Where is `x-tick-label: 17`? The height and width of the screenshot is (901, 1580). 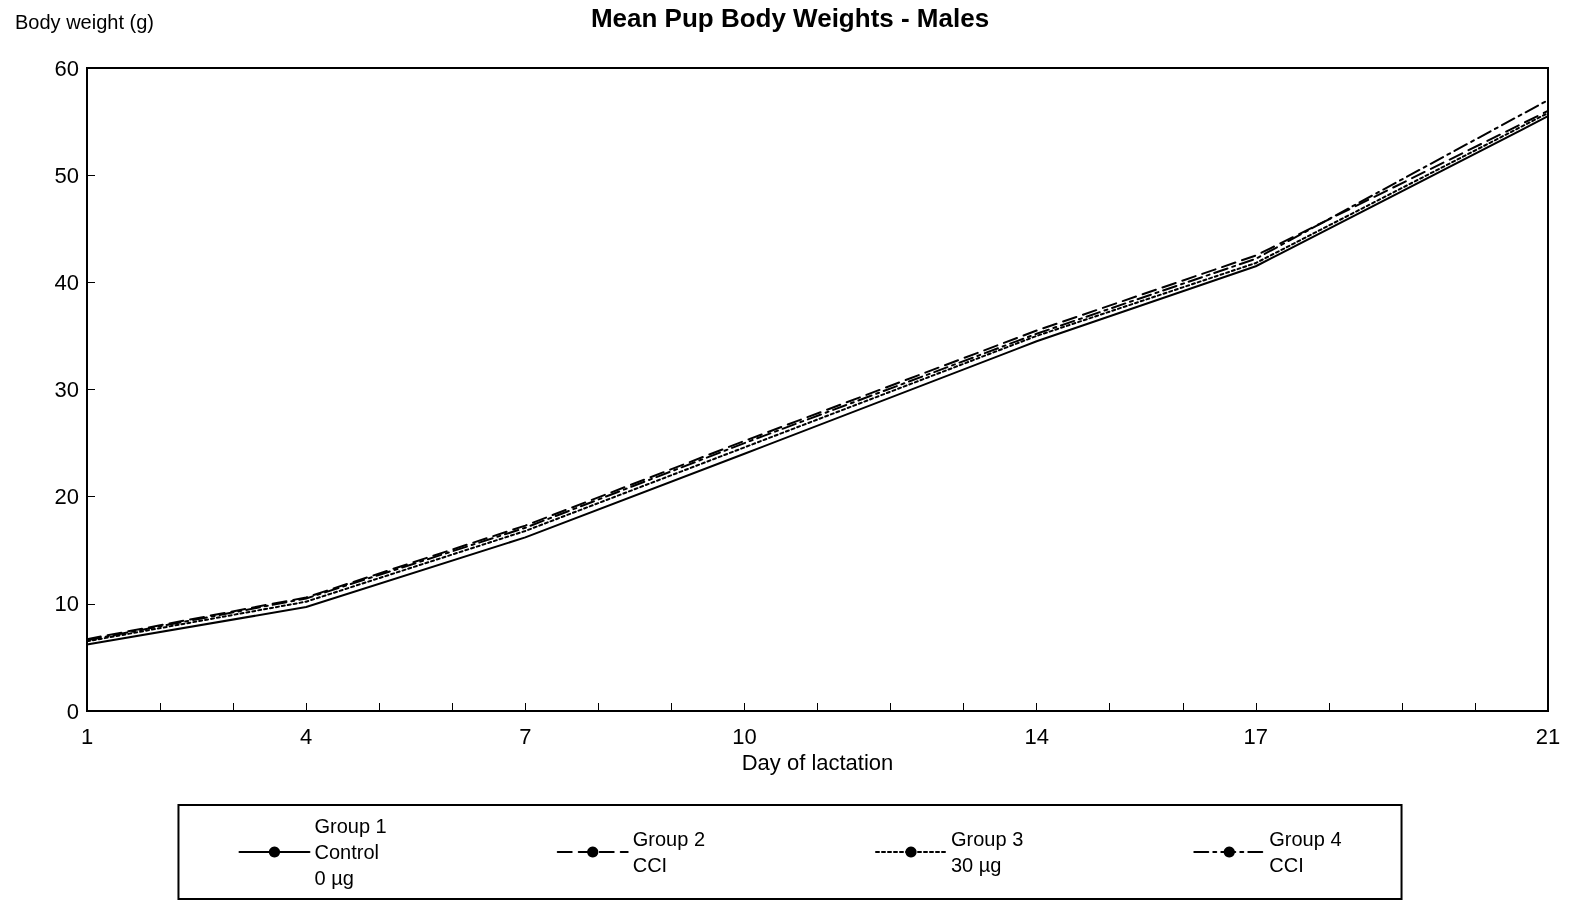
x-tick-label: 17 is located at coordinates (1256, 736).